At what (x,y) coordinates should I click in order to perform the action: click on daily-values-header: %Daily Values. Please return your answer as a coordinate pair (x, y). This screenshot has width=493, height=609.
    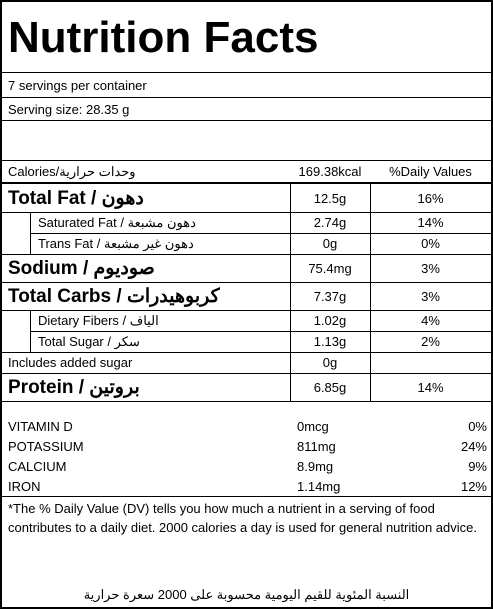
    Looking at the image, I should click on (430, 171).